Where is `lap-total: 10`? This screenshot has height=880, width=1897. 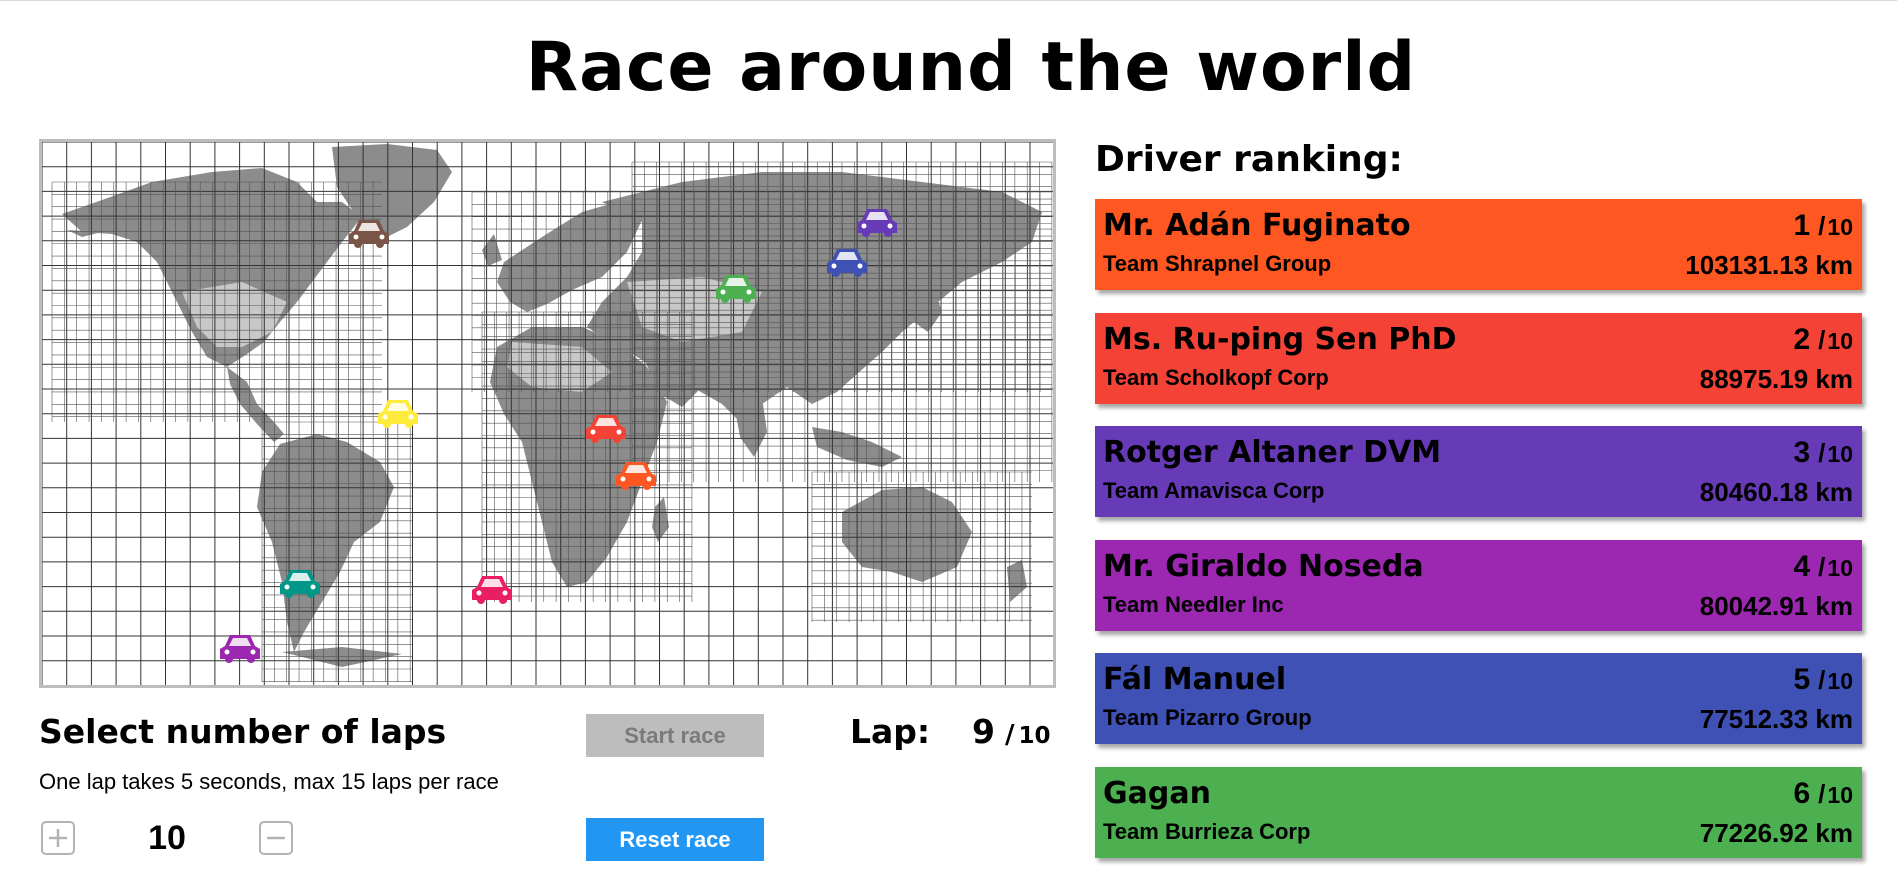 lap-total: 10 is located at coordinates (1034, 736).